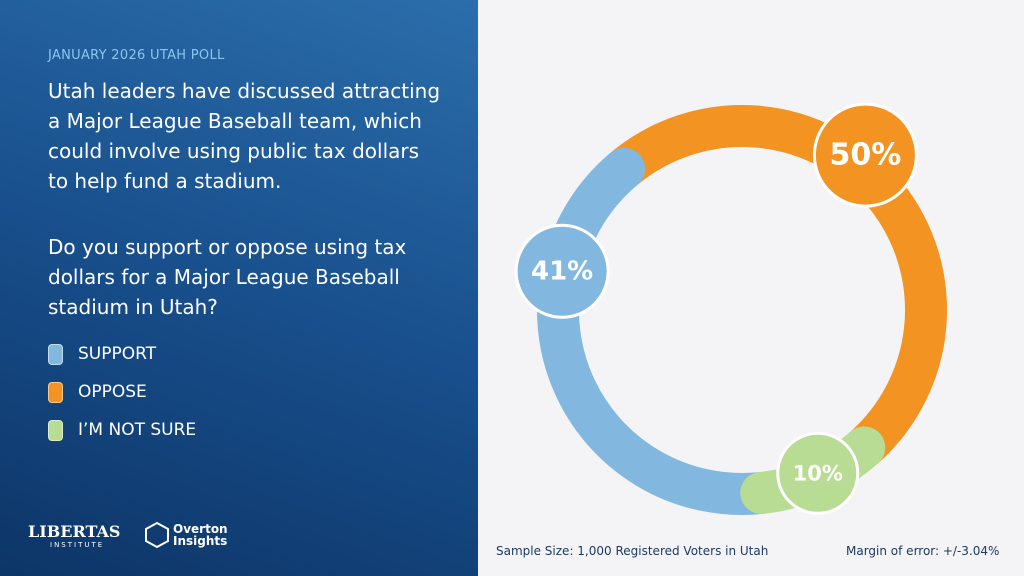  I want to click on logo-text: Overton, so click(200, 529).